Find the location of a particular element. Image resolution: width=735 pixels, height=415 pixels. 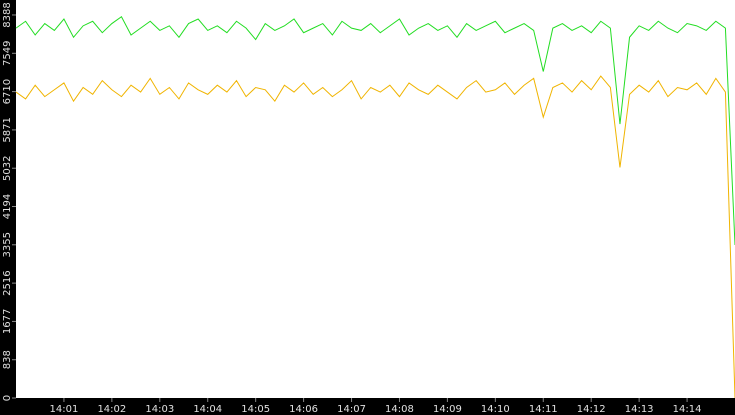

x-tick-label: 14:13 is located at coordinates (639, 409).